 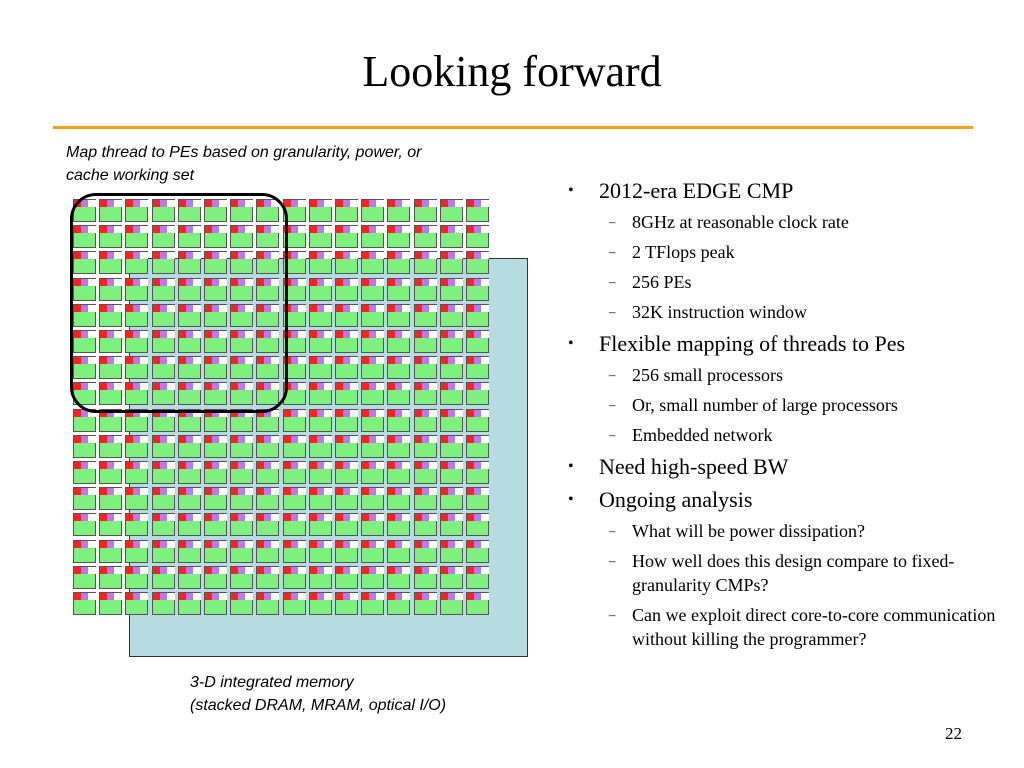 What do you see at coordinates (781, 252) in the screenshot?
I see `sub-bullet-item: 2 TFlops peak` at bounding box center [781, 252].